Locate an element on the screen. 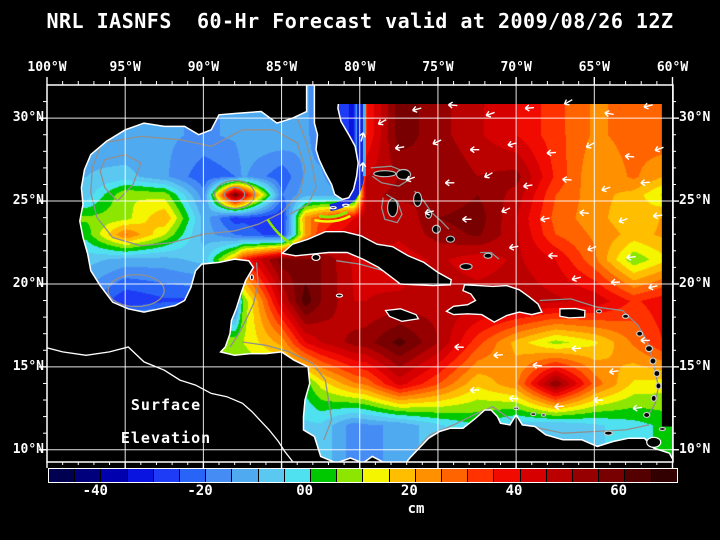 The width and height of the screenshot is (720, 540). lon-tick-label: 95°W is located at coordinates (125, 67).